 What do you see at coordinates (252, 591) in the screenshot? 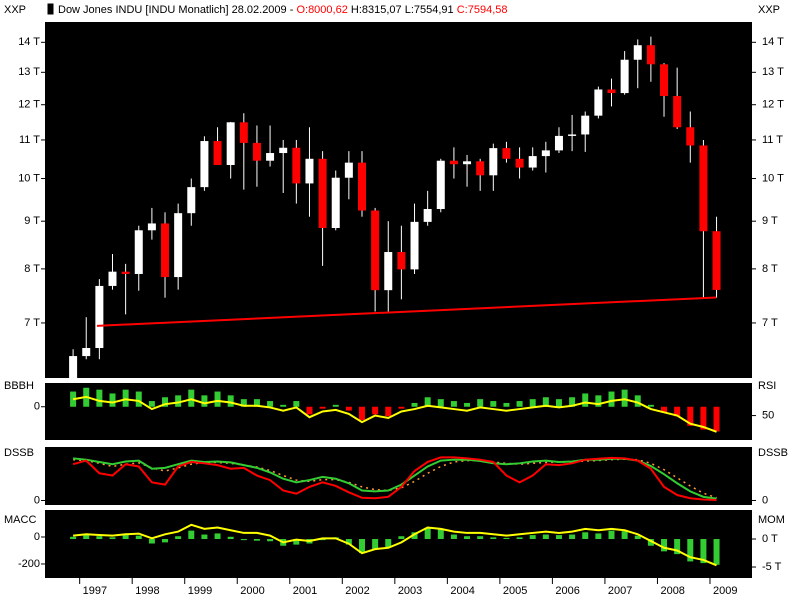
I see `x-tick-label: 2000` at bounding box center [252, 591].